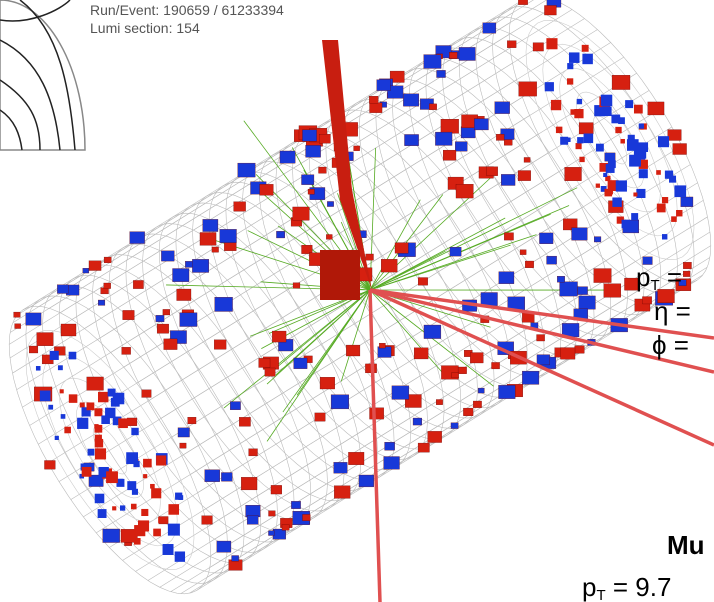 The height and width of the screenshot is (602, 714). I want to click on logo, so click(43, 75).